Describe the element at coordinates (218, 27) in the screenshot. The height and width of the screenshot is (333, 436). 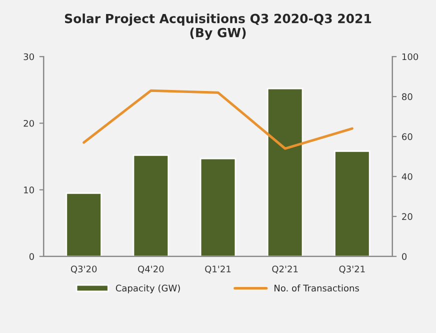
I see `chart-title: Solar Project Acquisitions Q3 2020-Q3 2021 (By GW)` at that location.